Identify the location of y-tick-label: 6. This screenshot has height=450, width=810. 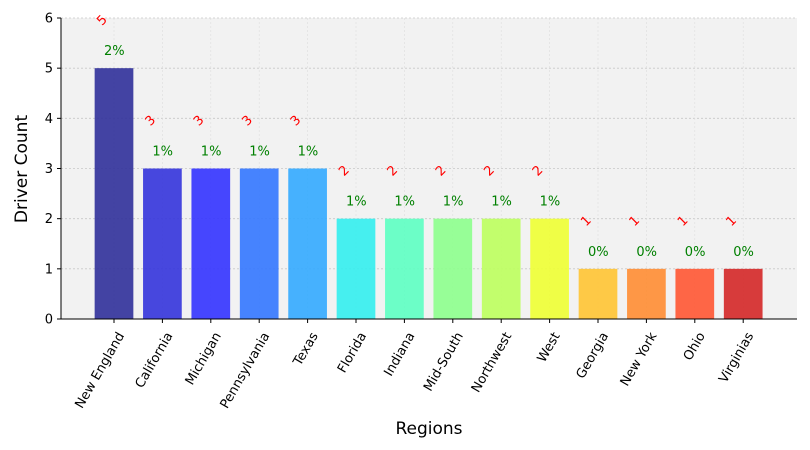
(49, 19).